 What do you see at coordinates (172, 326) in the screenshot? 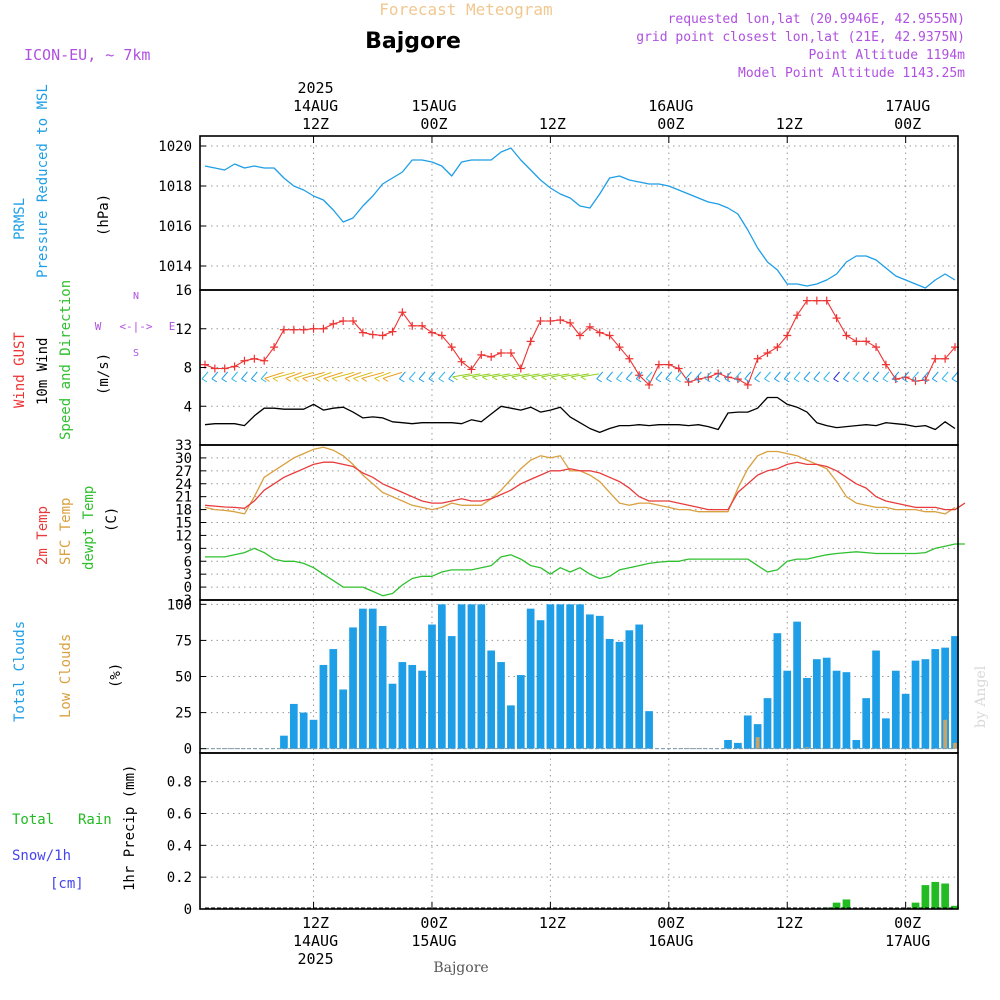
I see `compass-e: E` at bounding box center [172, 326].